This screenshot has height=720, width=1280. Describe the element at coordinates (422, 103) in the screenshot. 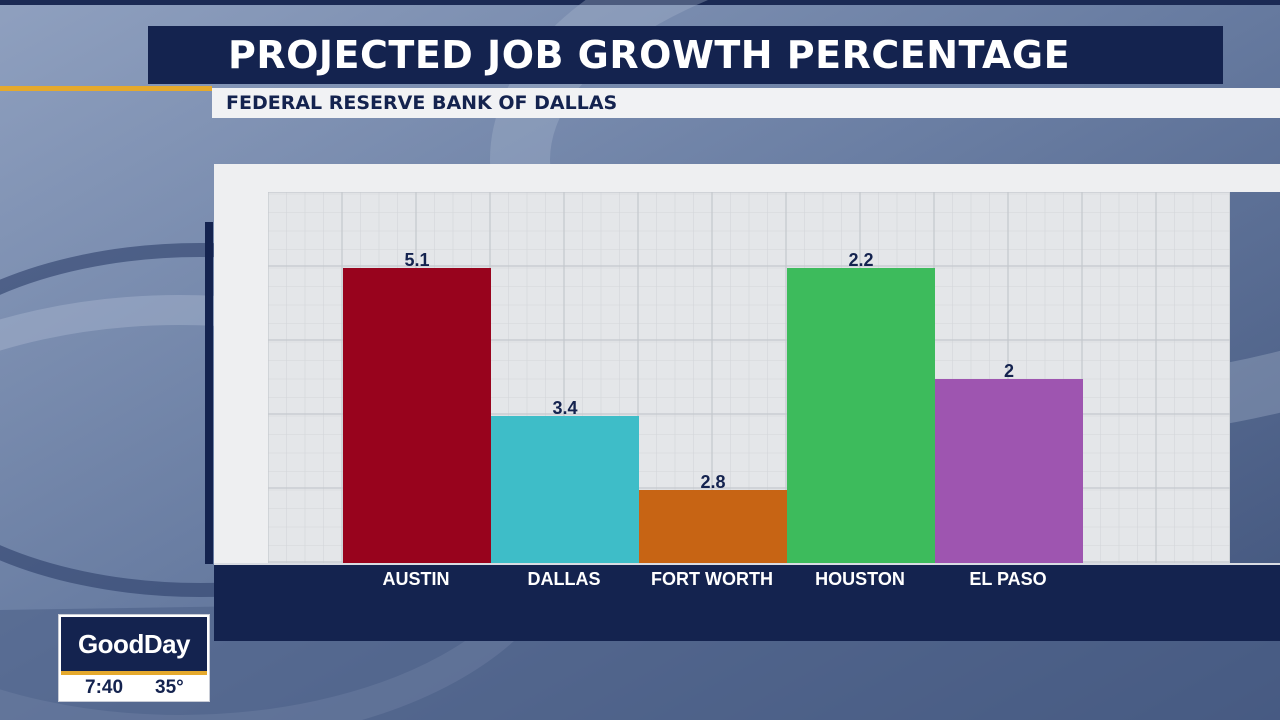

I see `source-label: FEDERAL RESERVE BANK OF DALLAS` at that location.